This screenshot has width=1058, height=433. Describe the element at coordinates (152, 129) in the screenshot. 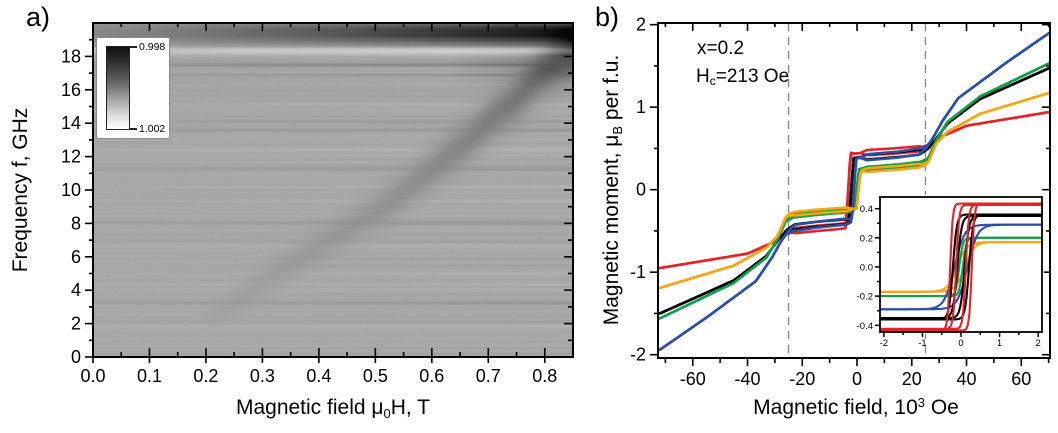

I see `colorbar-bottom-label: 1.002` at that location.